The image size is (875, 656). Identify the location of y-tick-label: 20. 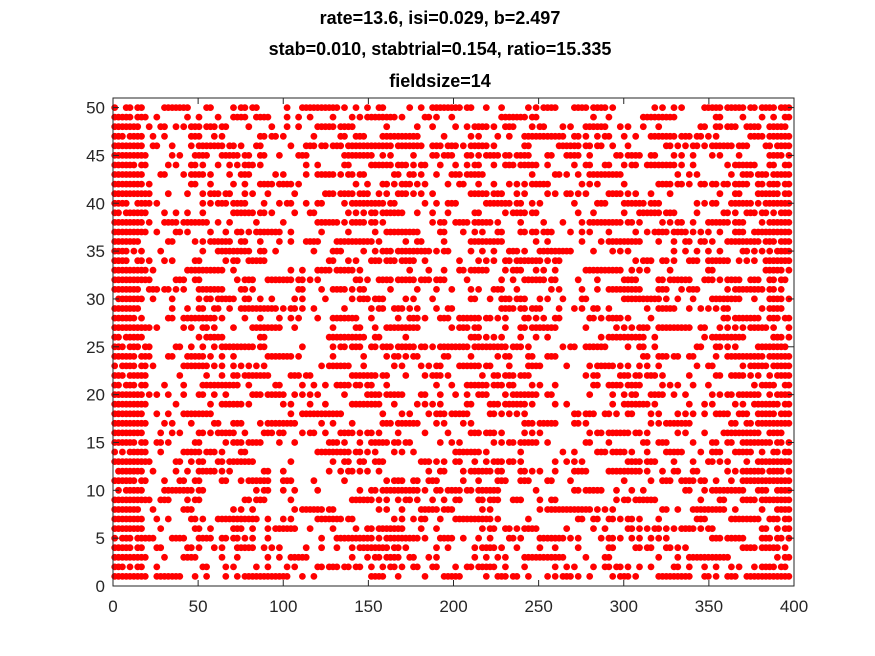
(95, 395).